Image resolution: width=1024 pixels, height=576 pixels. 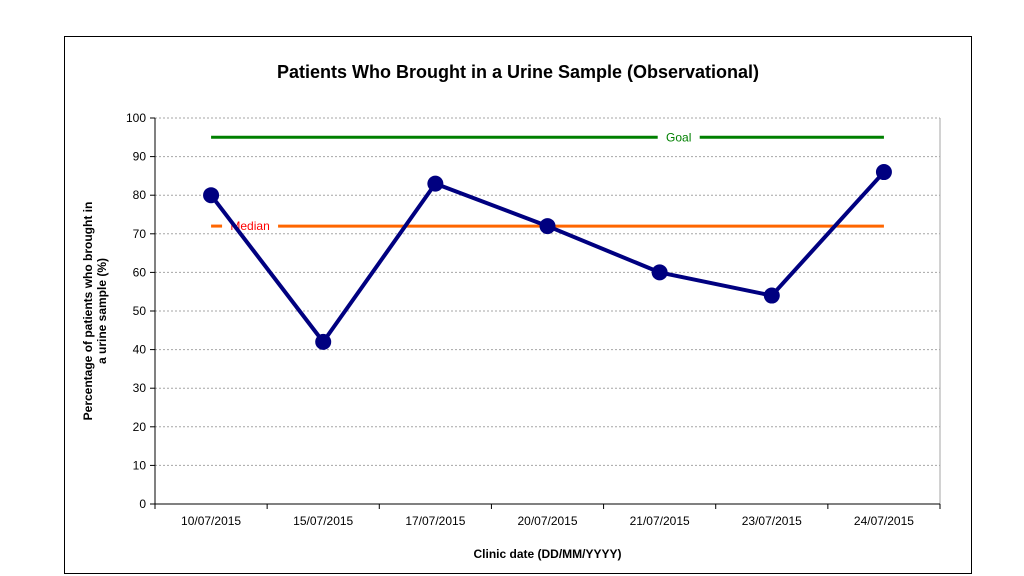 What do you see at coordinates (140, 350) in the screenshot?
I see `y-tick-label: 40` at bounding box center [140, 350].